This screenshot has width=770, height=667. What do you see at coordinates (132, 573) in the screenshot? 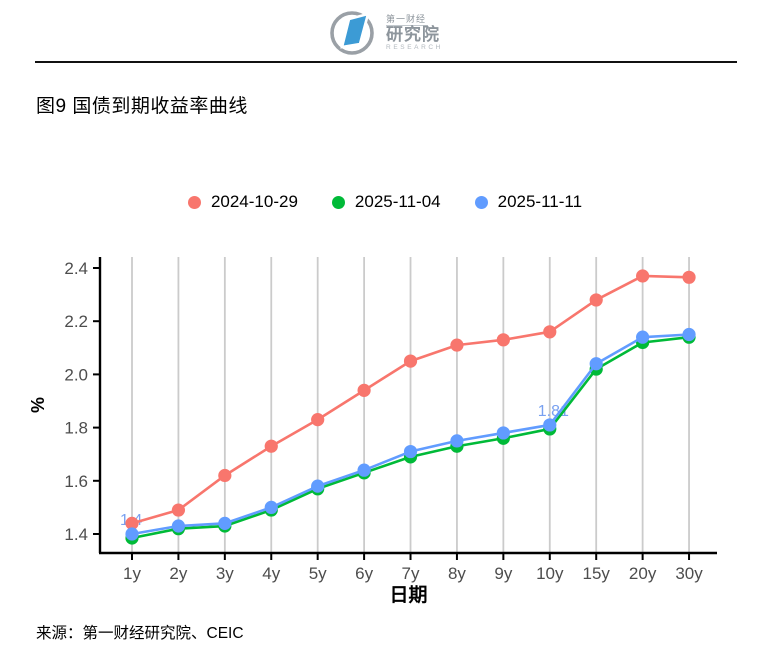
I see `x-tick-label: 1y` at bounding box center [132, 573].